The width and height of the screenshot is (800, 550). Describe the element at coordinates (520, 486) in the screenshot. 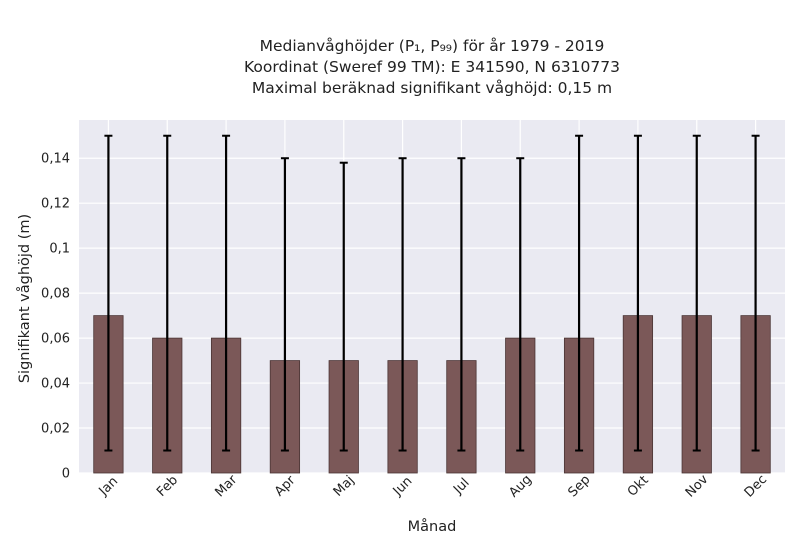

I see `x-tick-label: Aug` at that location.